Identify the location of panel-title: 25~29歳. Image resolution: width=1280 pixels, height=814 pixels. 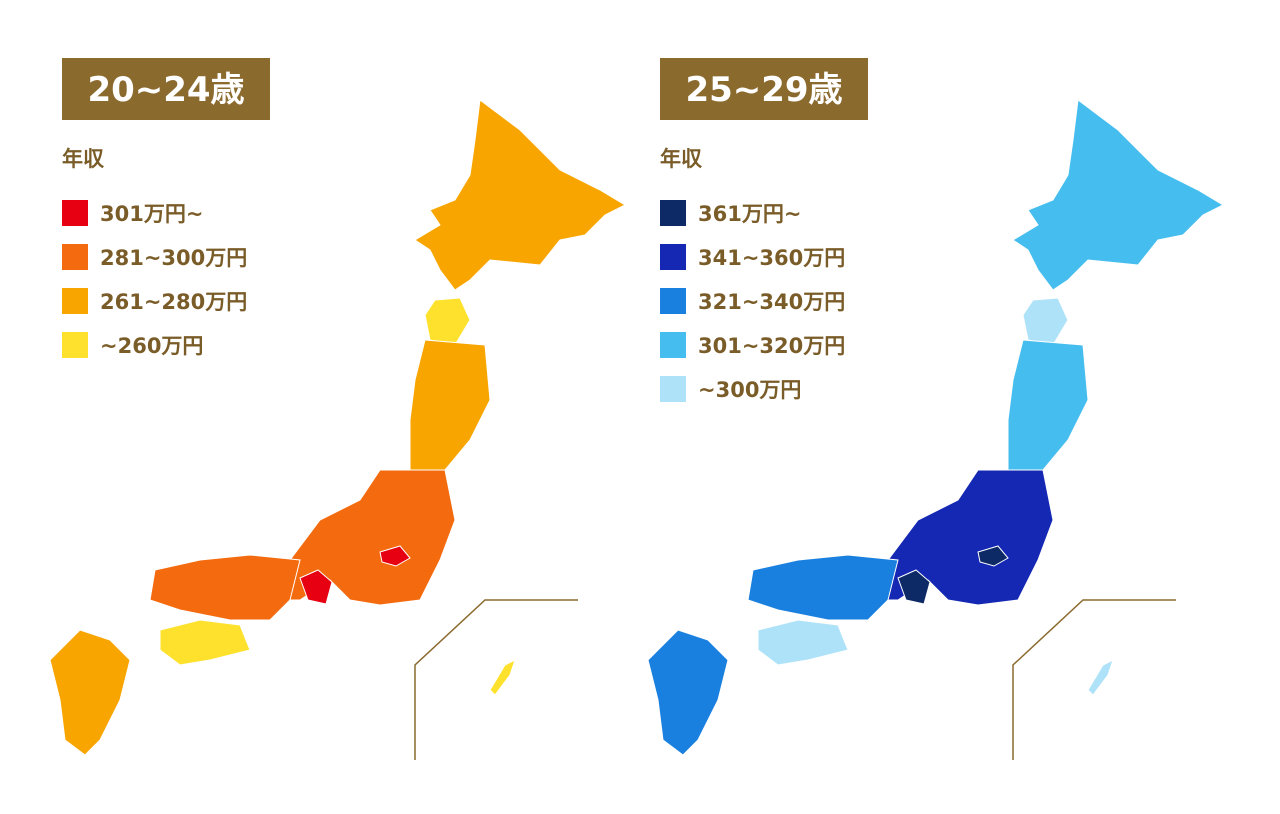
(763, 90).